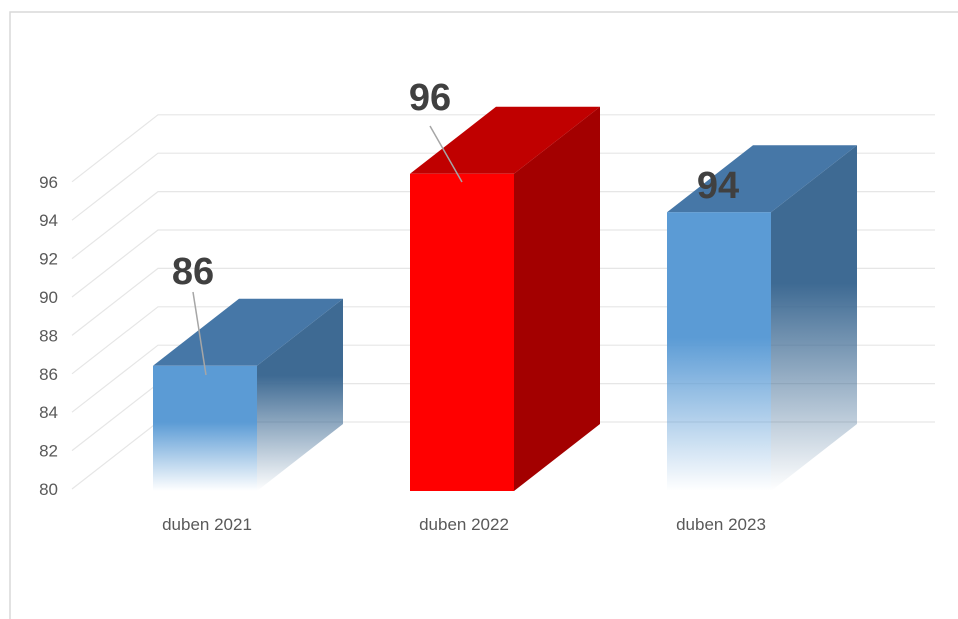 The image size is (958, 619). Describe the element at coordinates (48, 451) in the screenshot. I see `y-tick-label: 82` at that location.